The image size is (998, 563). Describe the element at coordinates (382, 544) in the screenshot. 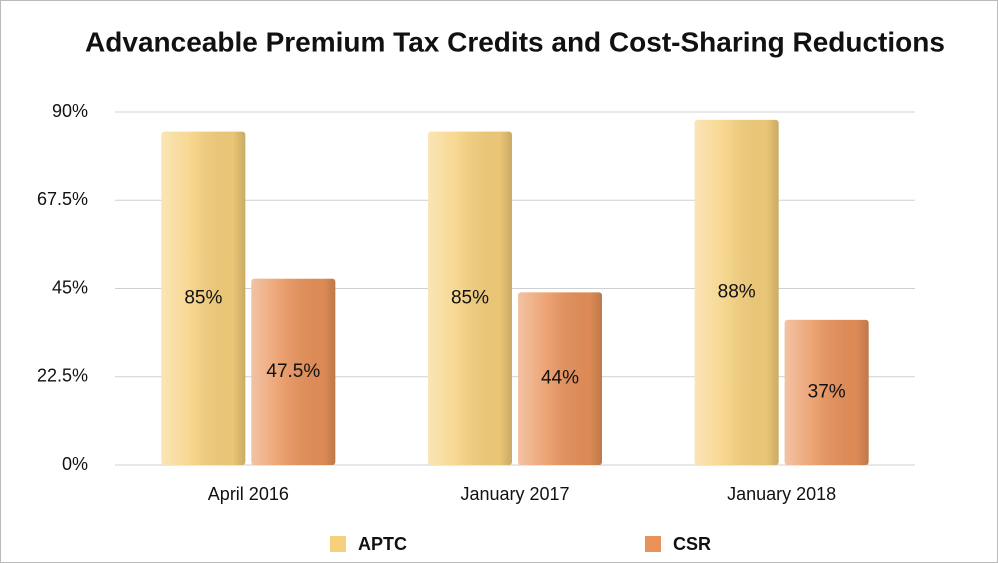

I see `legend-label: APTC` at that location.